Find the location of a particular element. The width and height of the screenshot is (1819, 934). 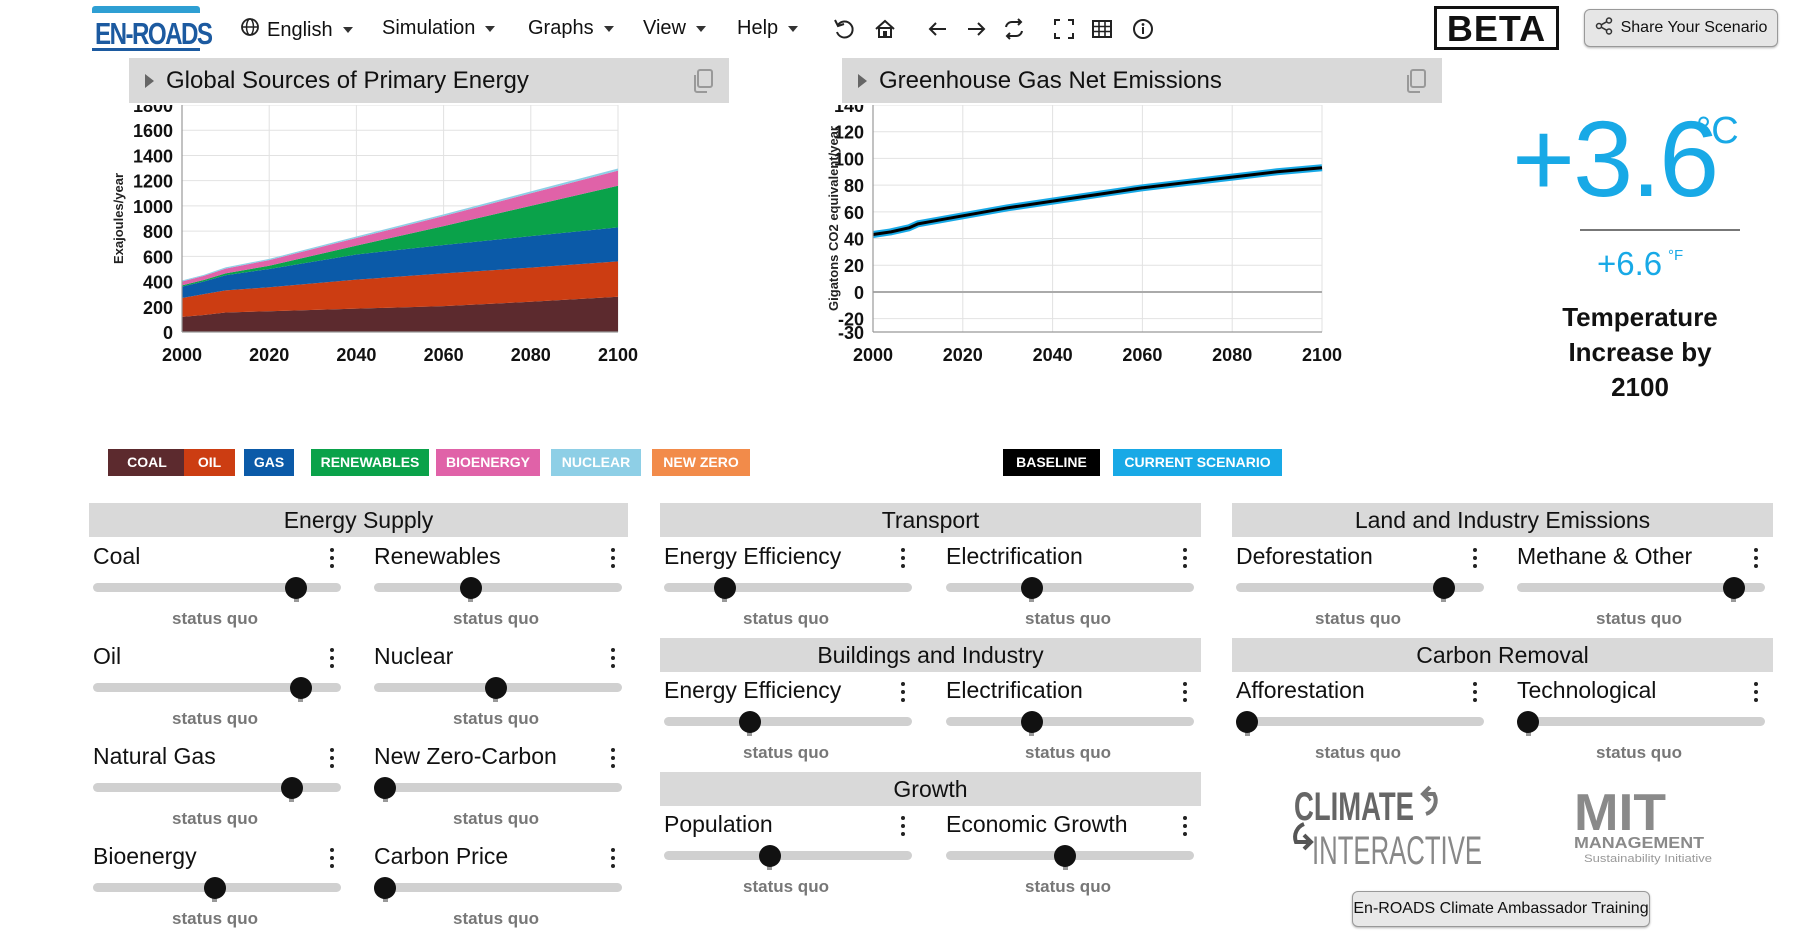

home-icon is located at coordinates (885, 29).